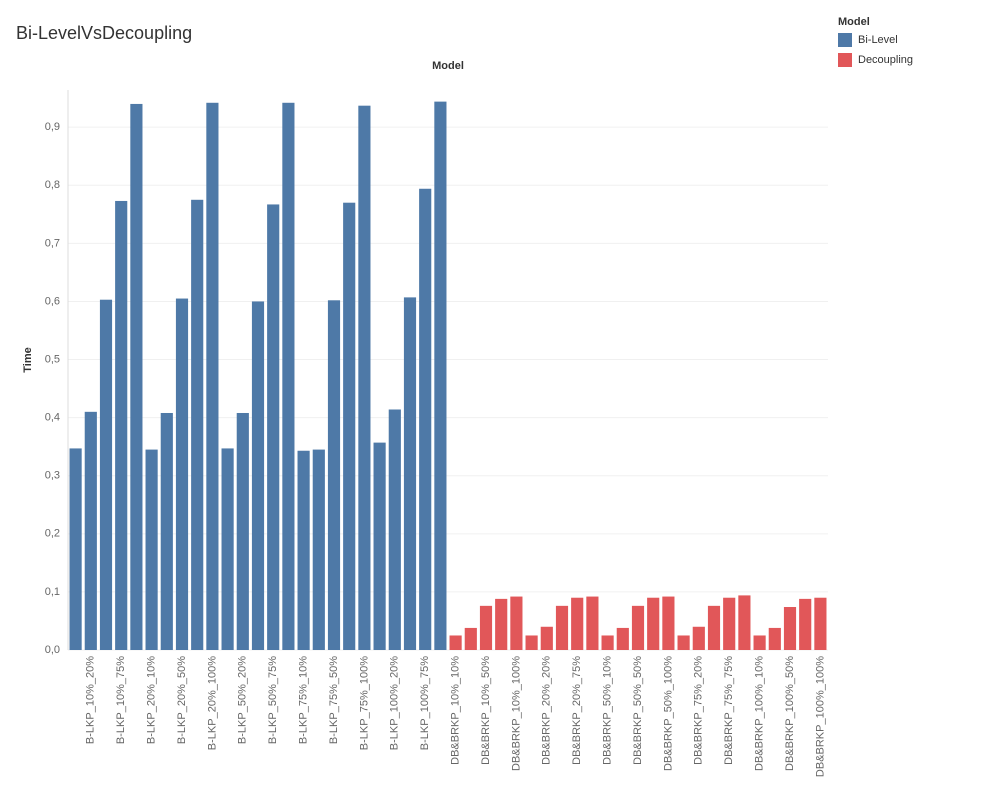 The height and width of the screenshot is (800, 1000). I want to click on y-tick-label: 0,8, so click(52, 185).